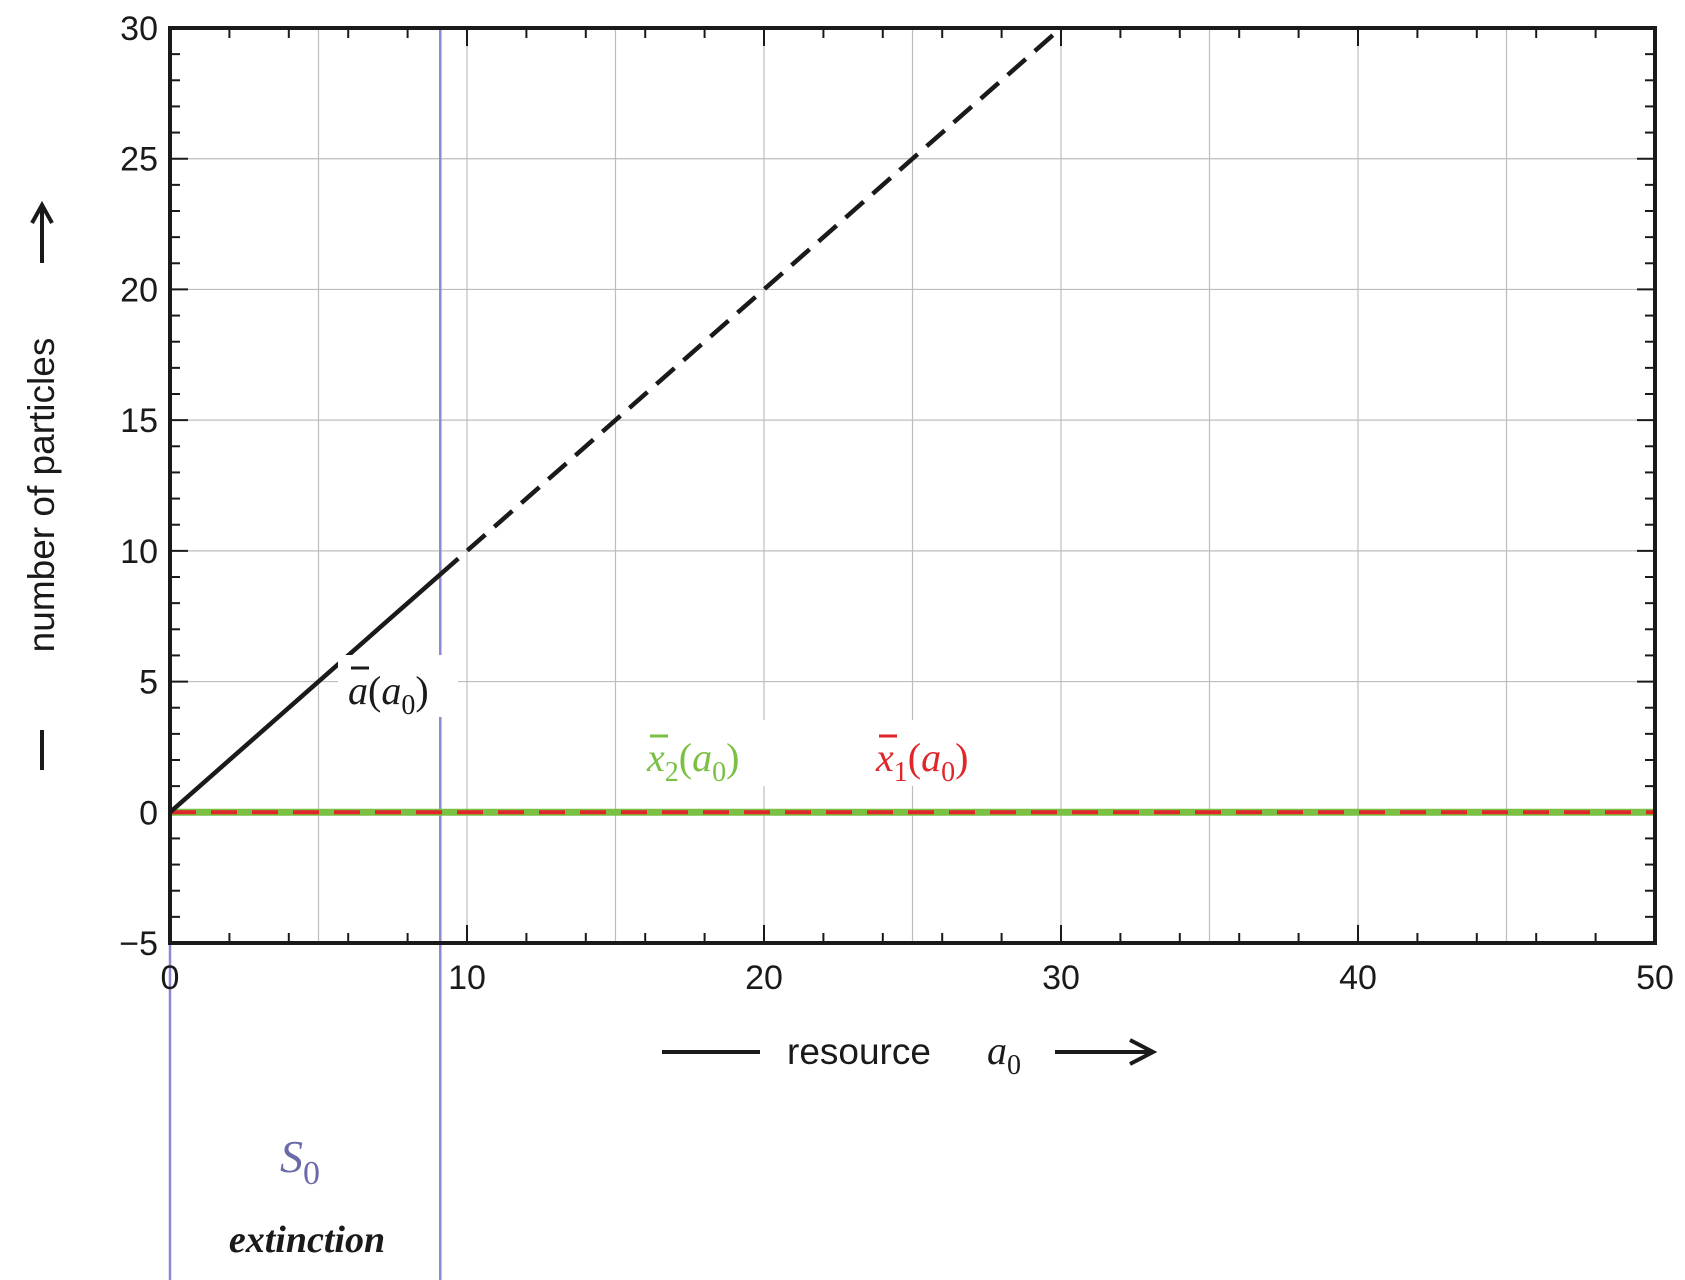 This screenshot has width=1685, height=1280. Describe the element at coordinates (139, 421) in the screenshot. I see `y-tick-label: 15` at that location.